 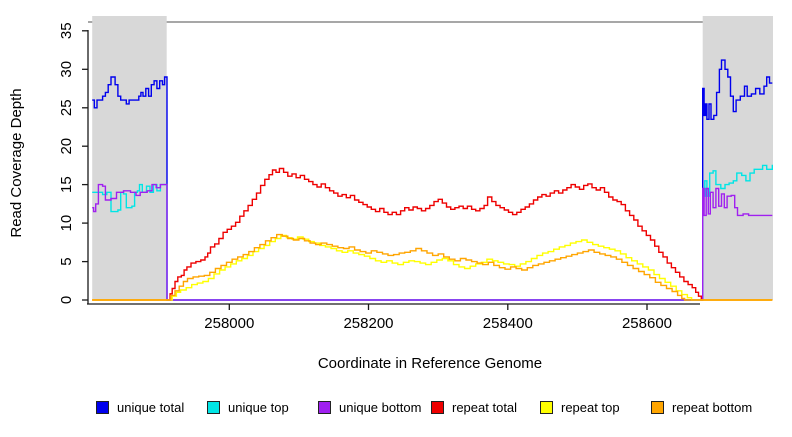 I want to click on y-tick-label: 0, so click(x=66, y=300).